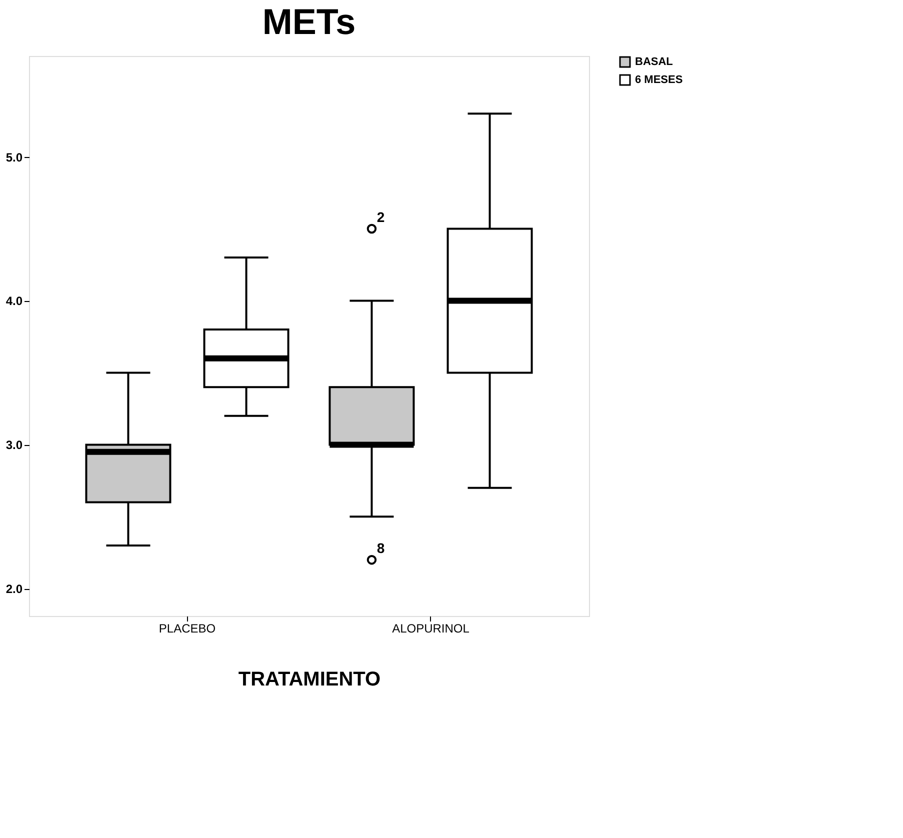 The width and height of the screenshot is (903, 838). What do you see at coordinates (309, 679) in the screenshot?
I see `x-axis-title: TRATAMIENTO` at bounding box center [309, 679].